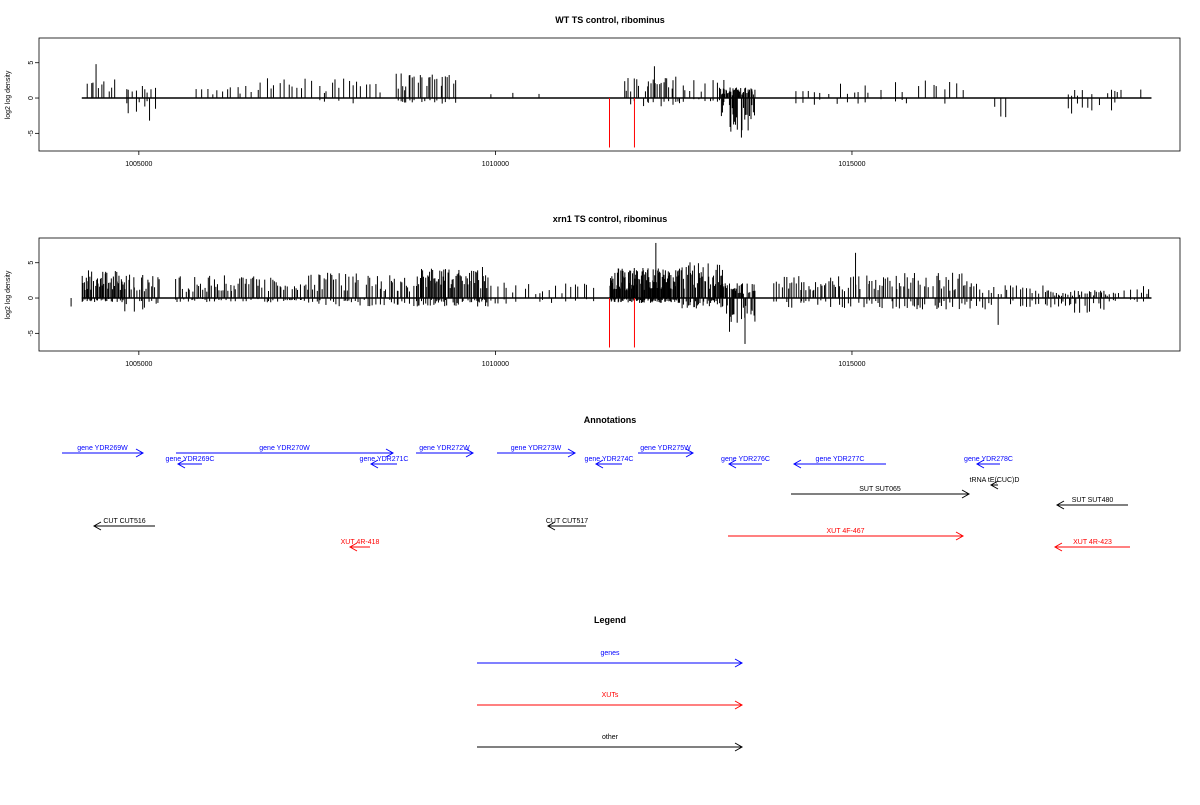  Describe the element at coordinates (31, 333) in the screenshot. I see `xrn1-y-tick-label: -5` at that location.